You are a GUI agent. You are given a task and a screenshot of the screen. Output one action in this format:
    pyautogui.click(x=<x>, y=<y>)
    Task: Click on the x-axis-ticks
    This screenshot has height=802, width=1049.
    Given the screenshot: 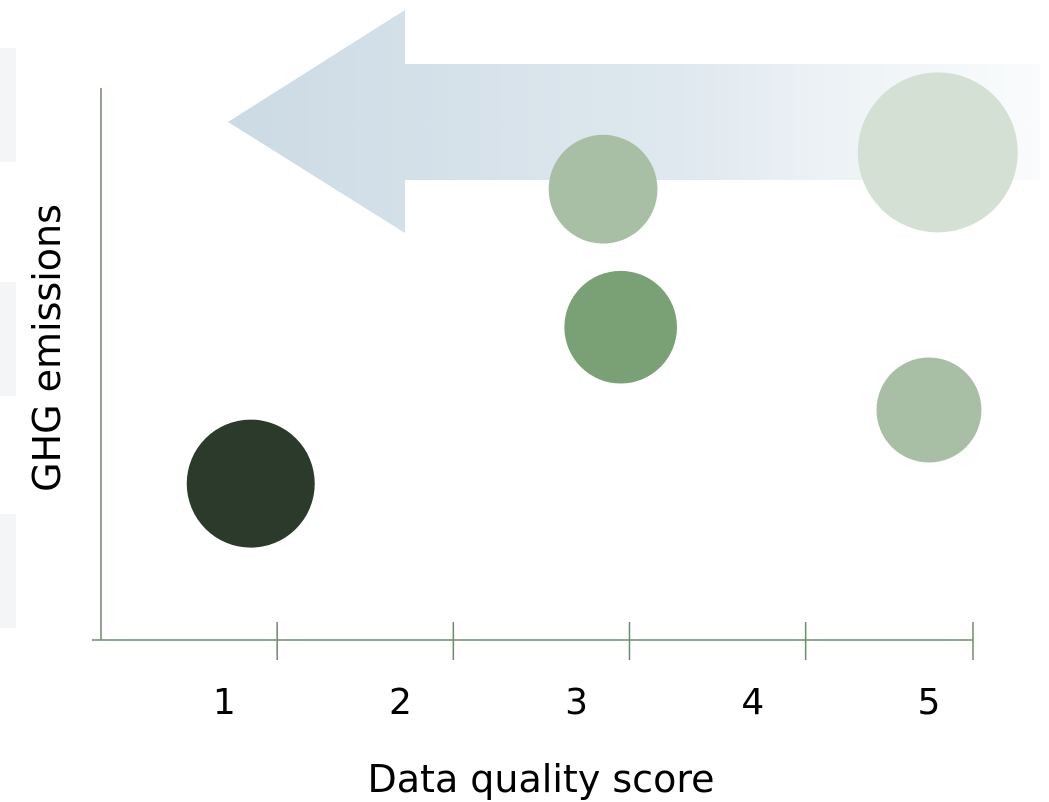 What is the action you would take?
    pyautogui.click(x=625, y=641)
    